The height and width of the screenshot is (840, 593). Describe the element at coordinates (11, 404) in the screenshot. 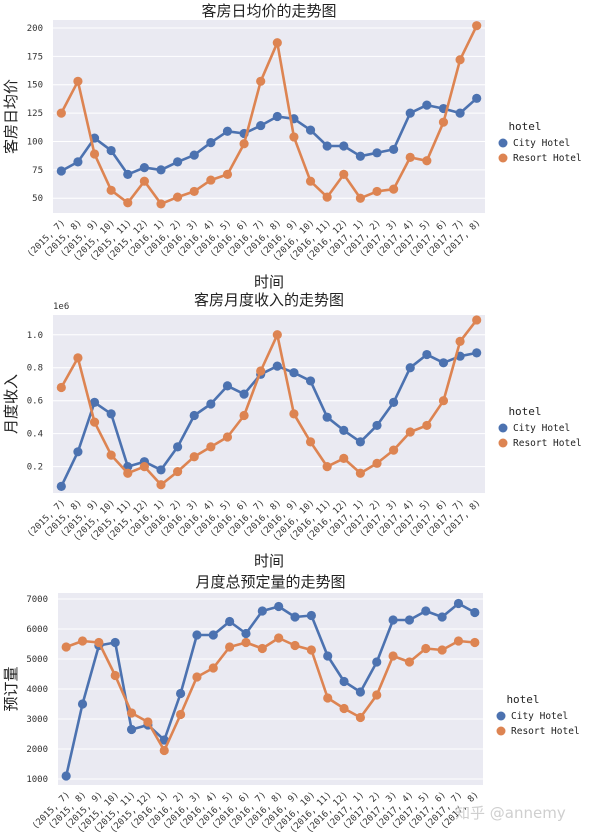

I see `y-axis-label: 月度收入` at that location.